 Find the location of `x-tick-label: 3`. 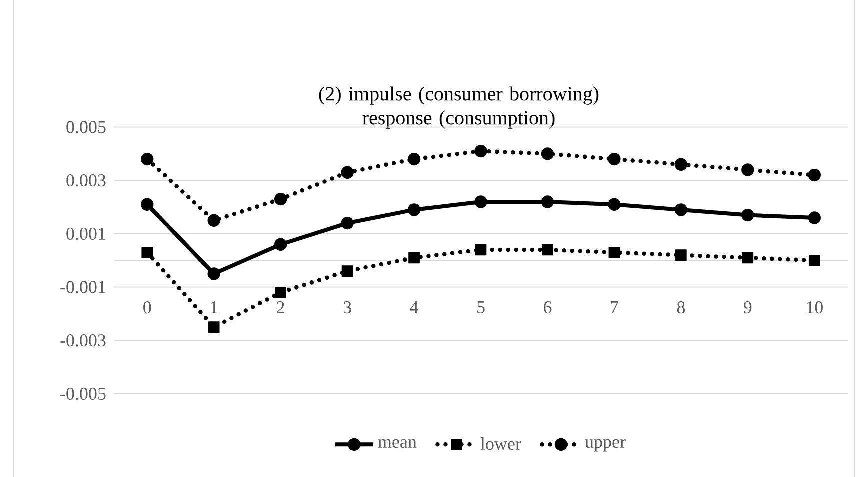

x-tick-label: 3 is located at coordinates (348, 308).